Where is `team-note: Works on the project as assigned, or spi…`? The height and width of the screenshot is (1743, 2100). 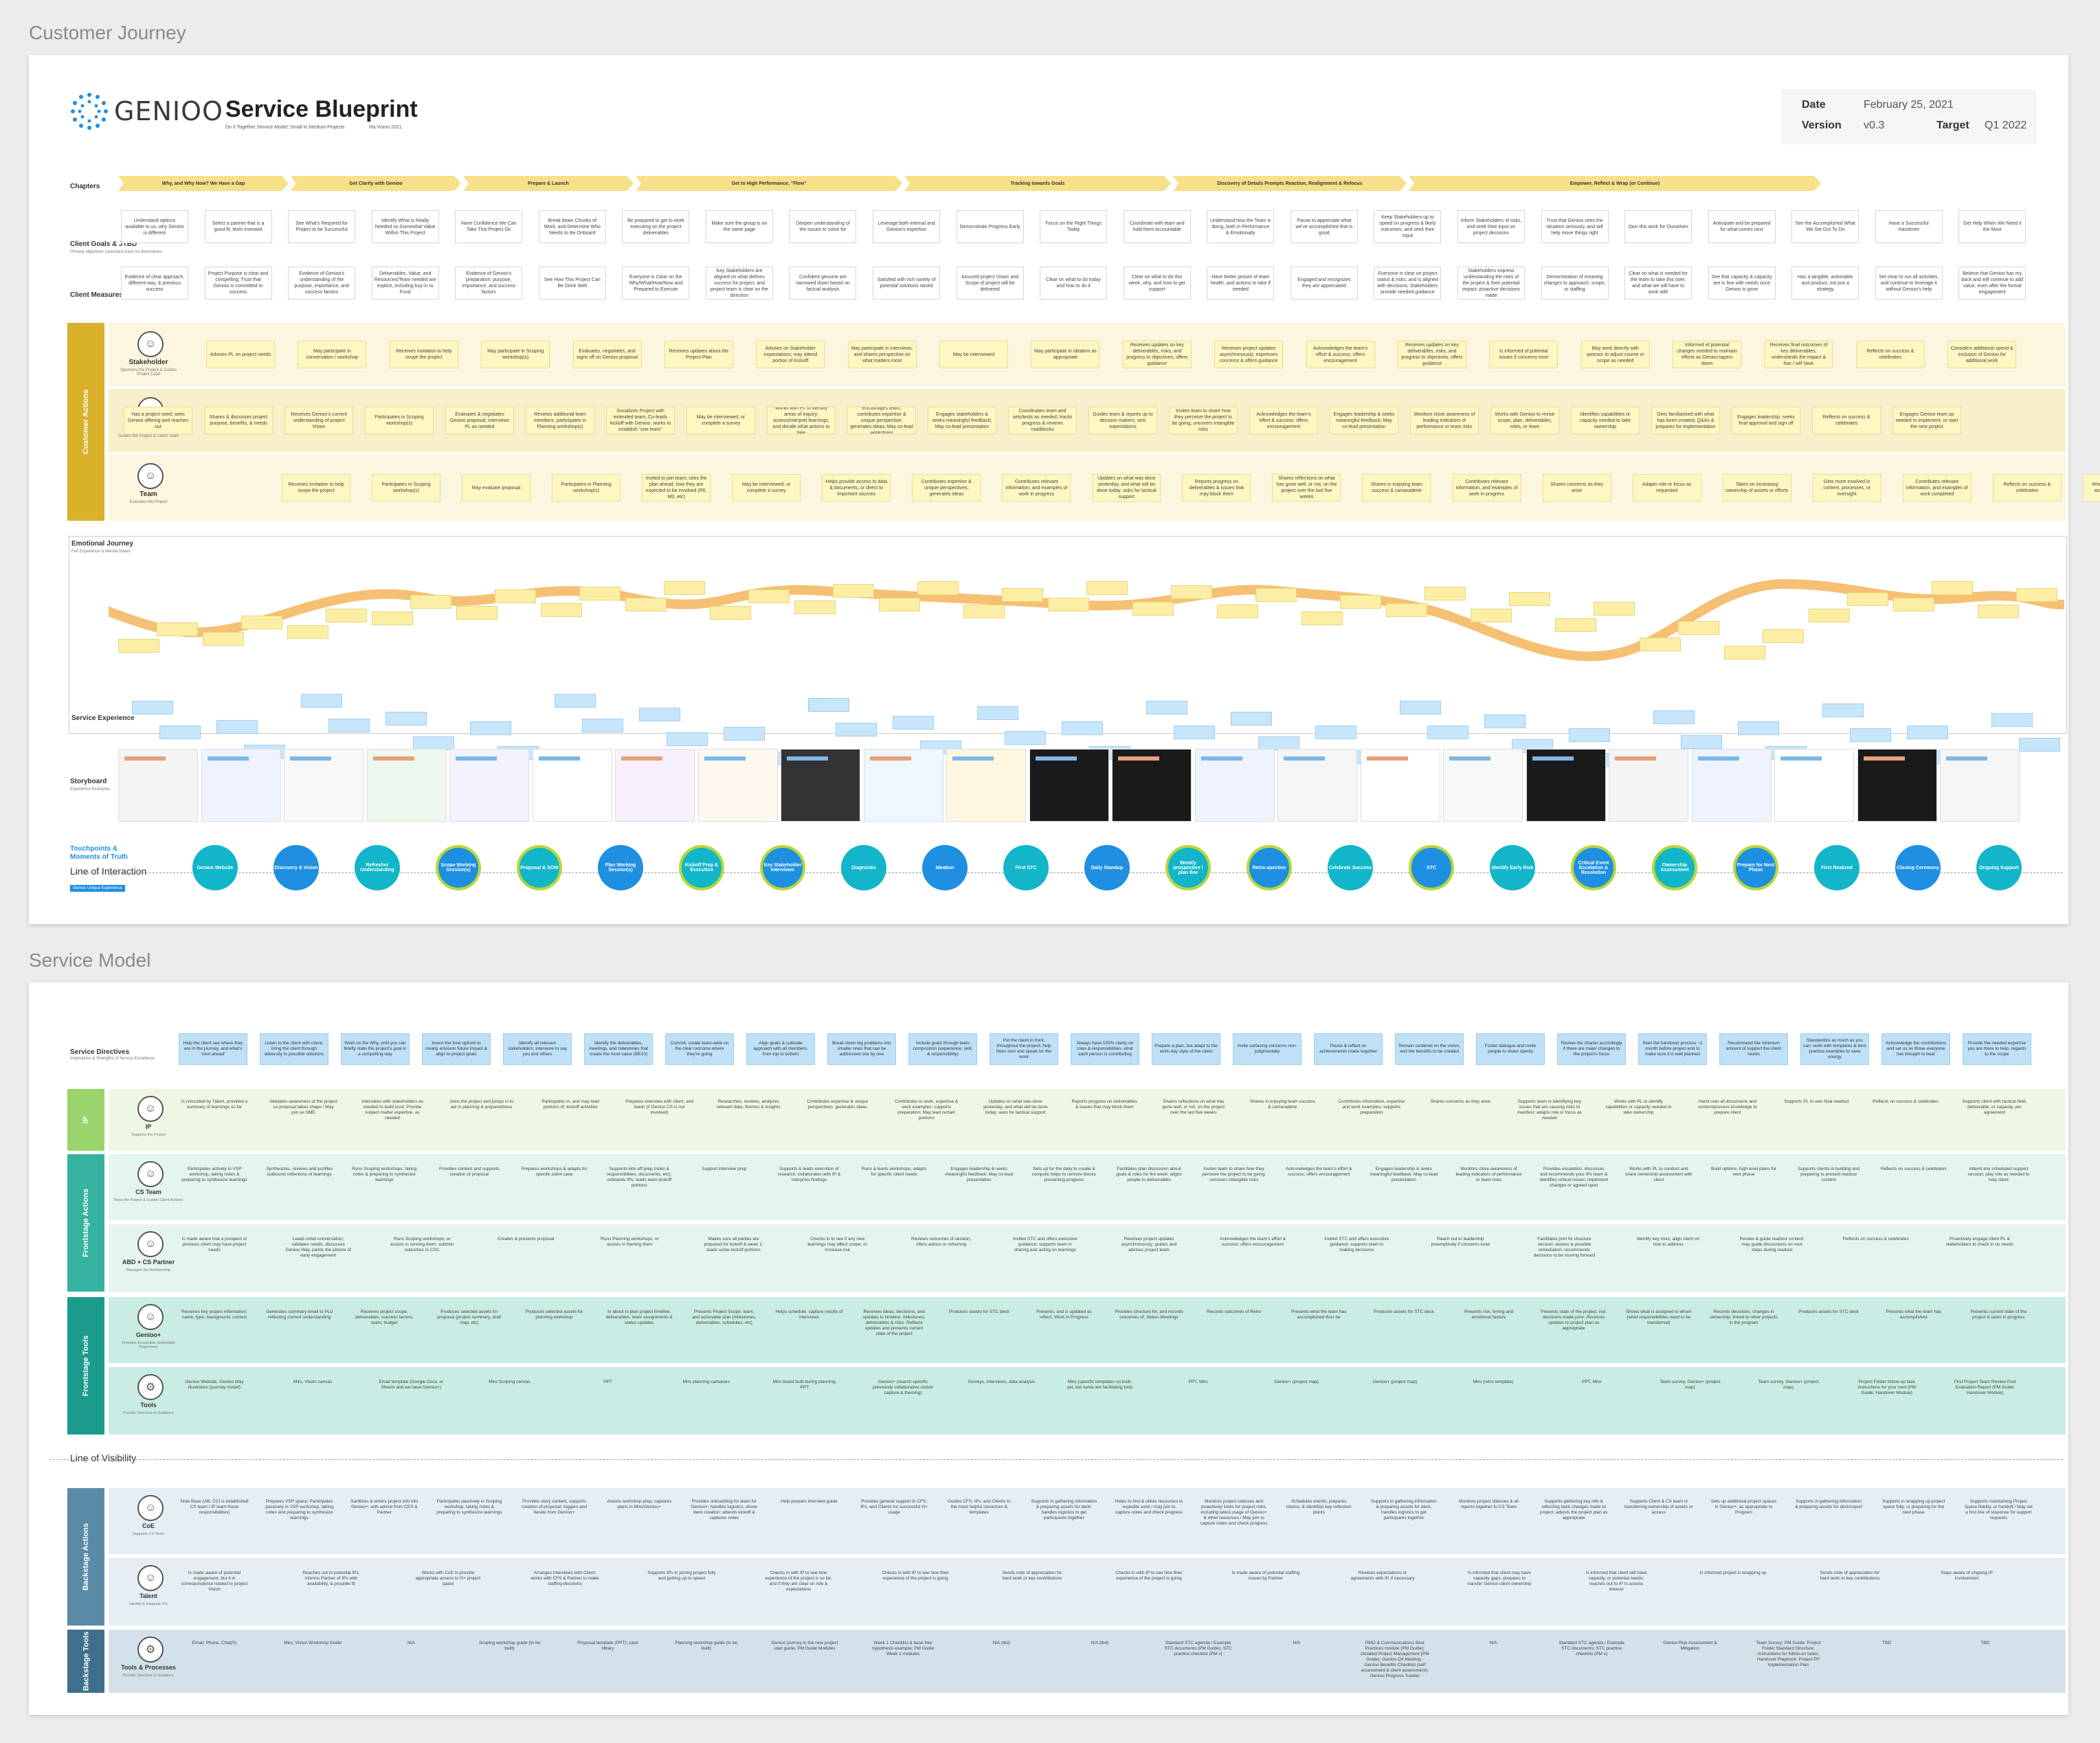 team-note: Works on the project as assigned, or spi… is located at coordinates (2091, 488).